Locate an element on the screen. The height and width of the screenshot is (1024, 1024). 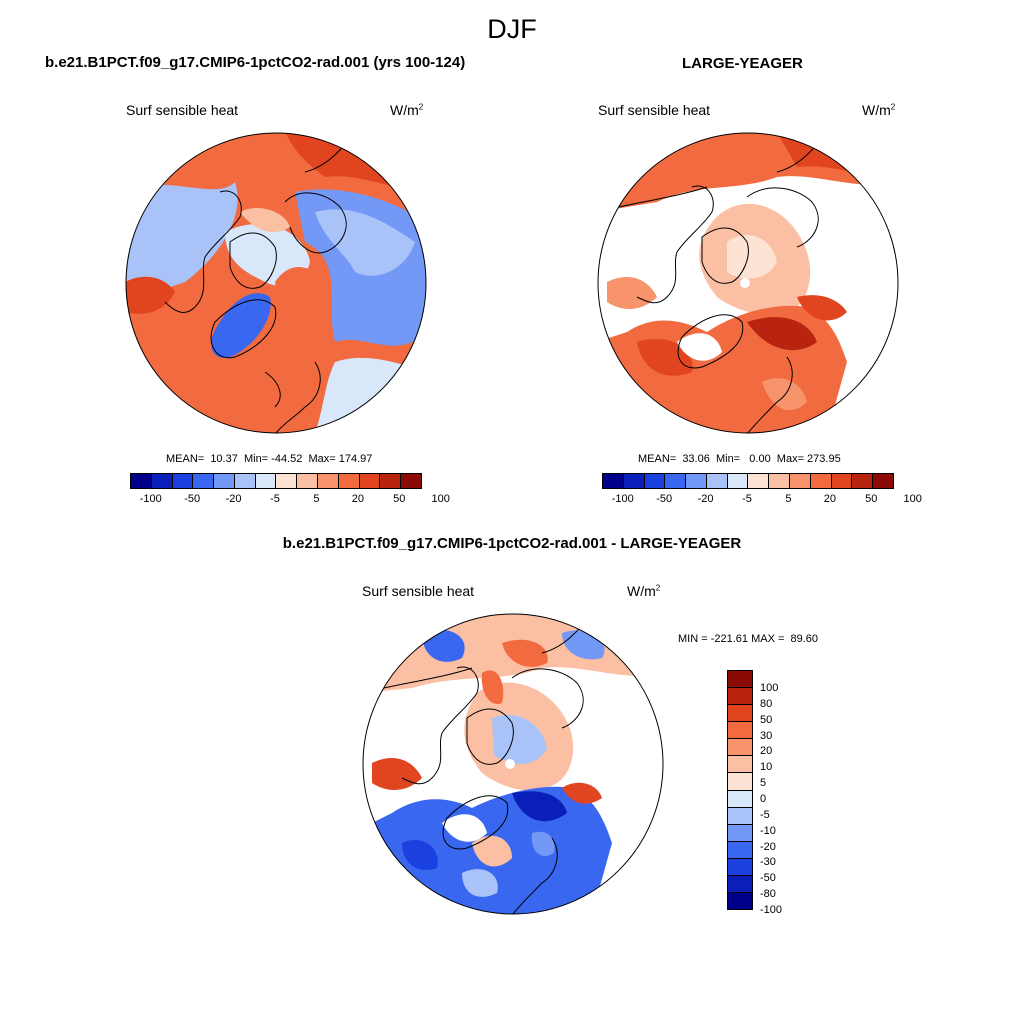
right-colorbar-ticks: -100 -50 -20 -5 5 20 50 100 is located at coordinates (762, 500).